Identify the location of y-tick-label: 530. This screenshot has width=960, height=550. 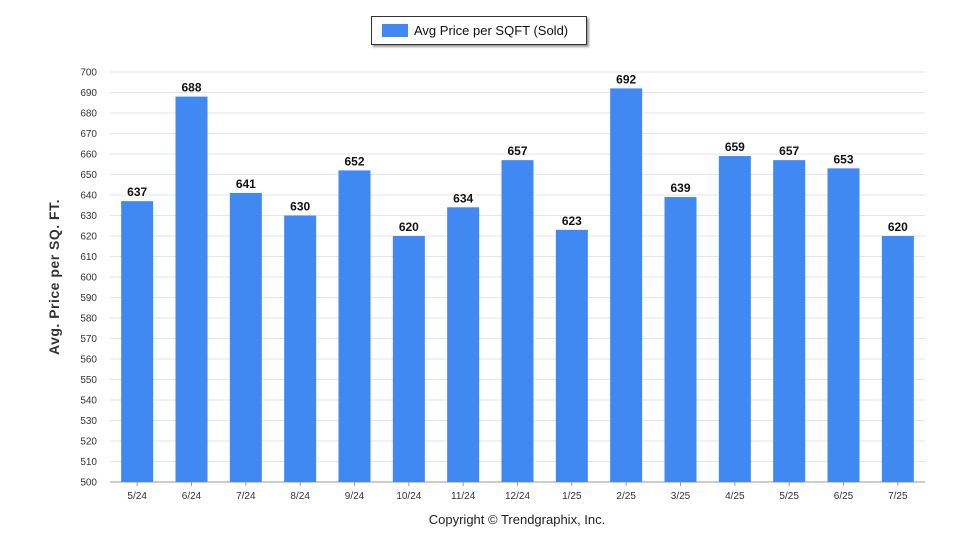
(88, 421).